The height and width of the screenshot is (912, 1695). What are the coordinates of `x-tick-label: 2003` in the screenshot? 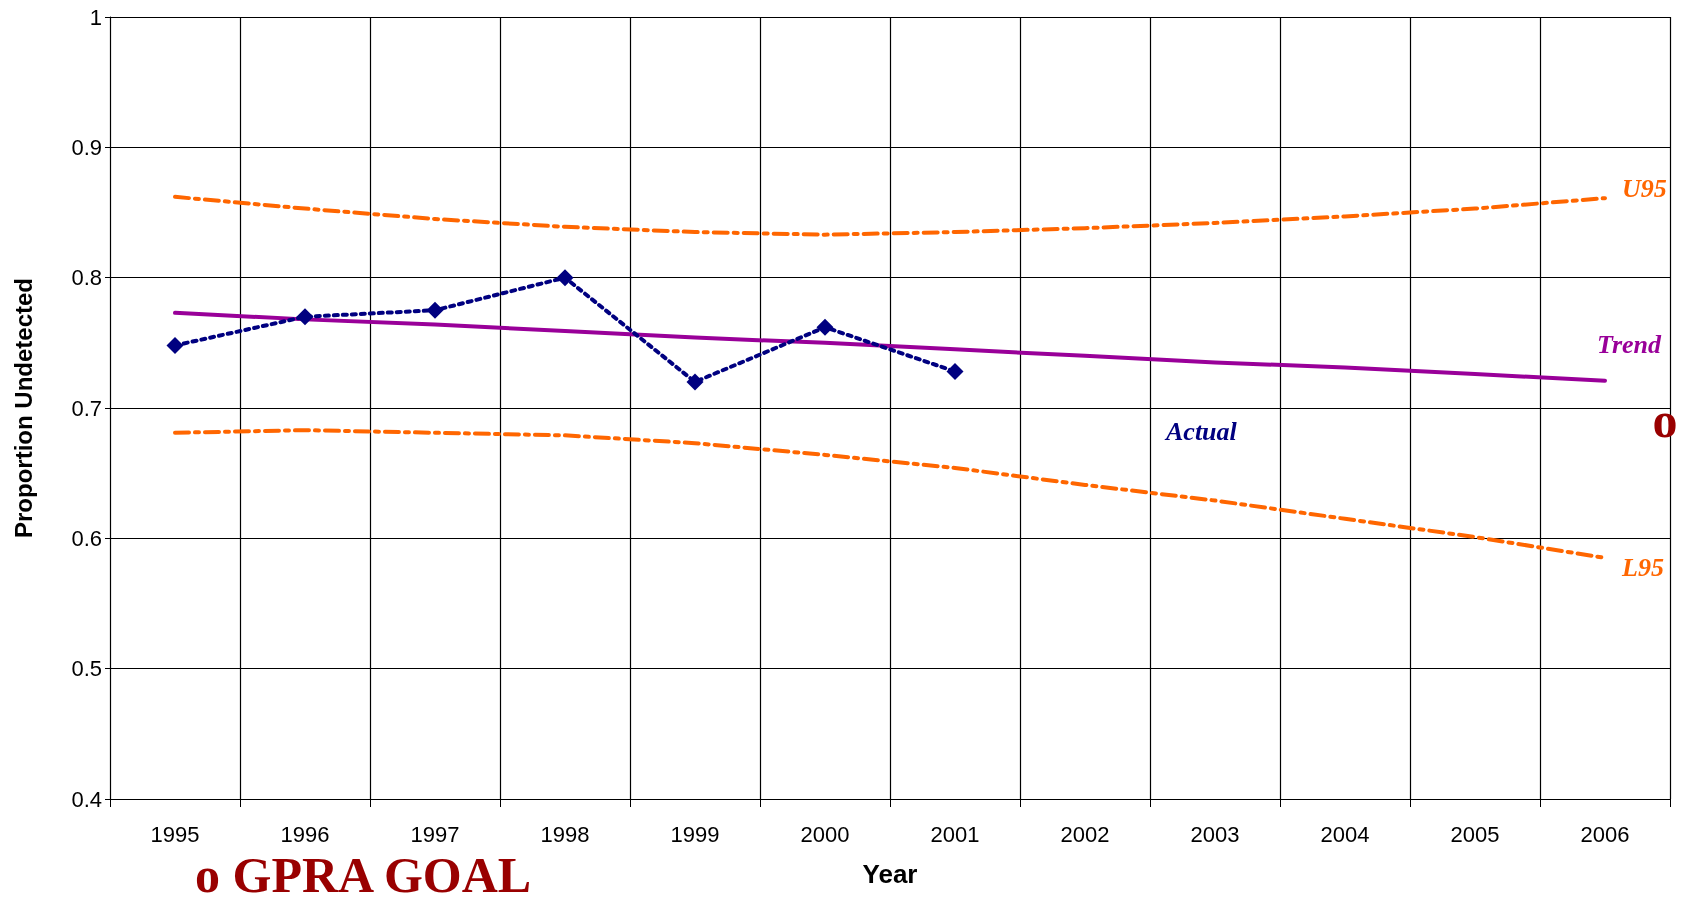 It's located at (1215, 834).